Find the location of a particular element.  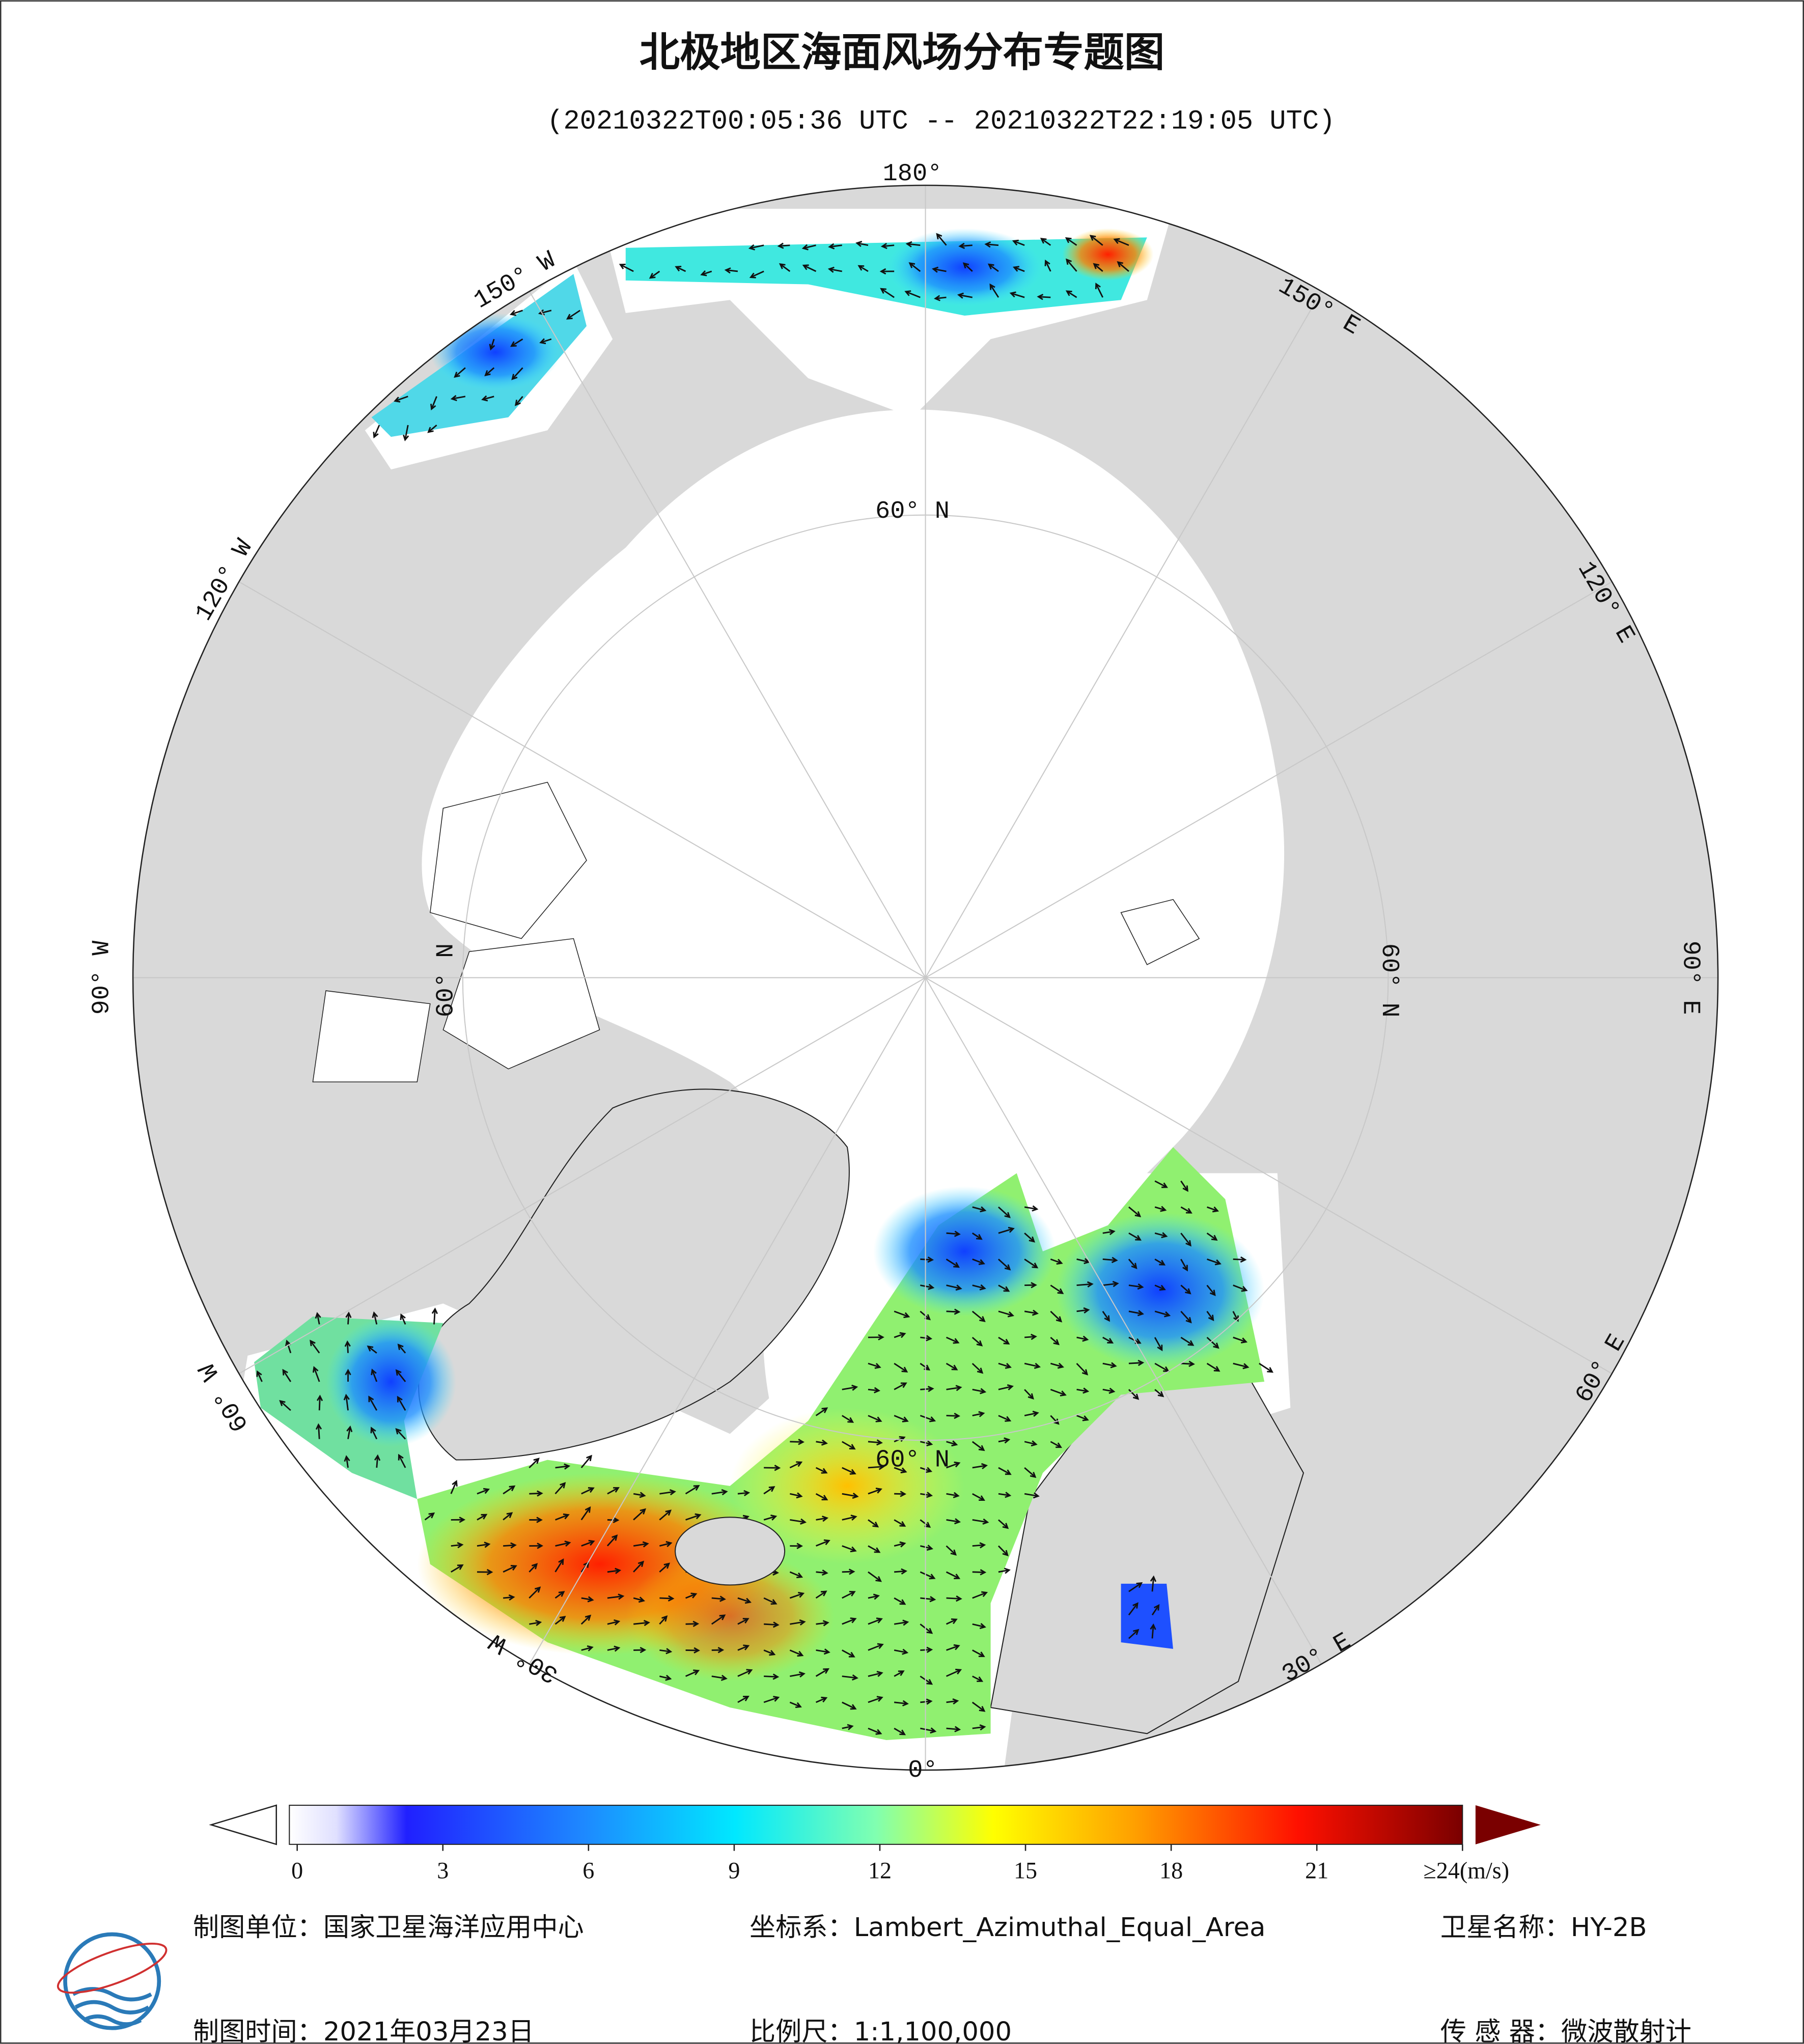

colorbar-tick-label: 12 is located at coordinates (880, 1871).